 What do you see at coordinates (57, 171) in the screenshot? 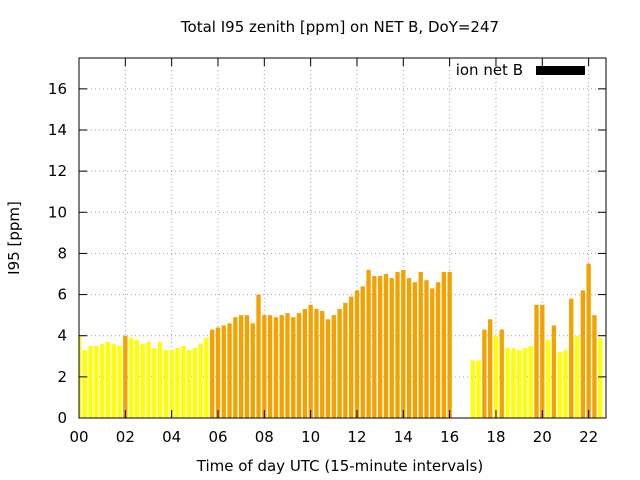
I see `y-tick-label: 12` at bounding box center [57, 171].